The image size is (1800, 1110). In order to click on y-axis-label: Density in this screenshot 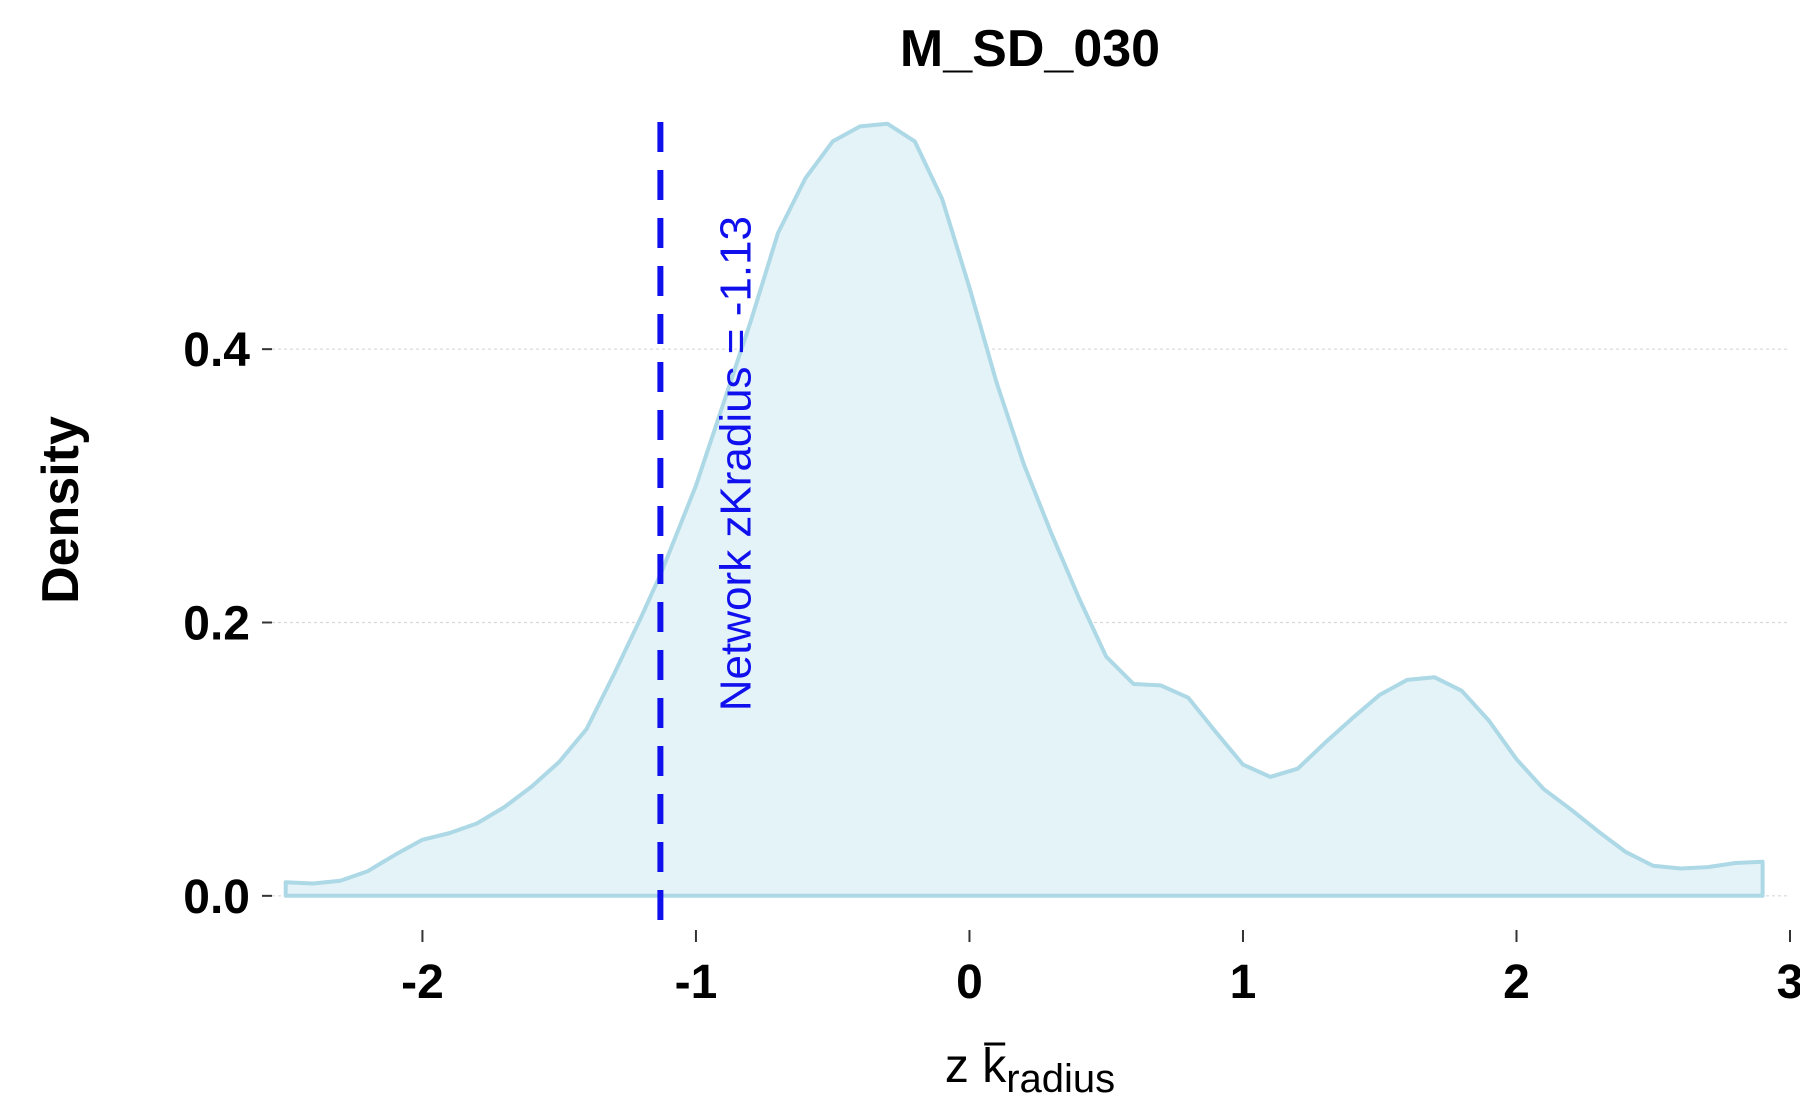, I will do `click(61, 510)`.